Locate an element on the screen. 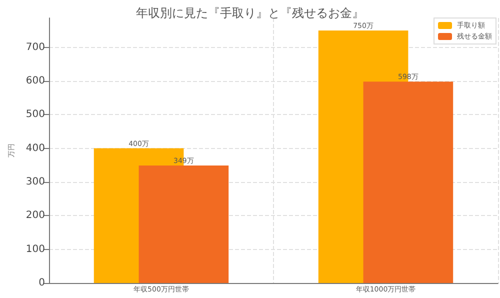 The image size is (500, 298). y-tick-label: 700 is located at coordinates (35, 47).